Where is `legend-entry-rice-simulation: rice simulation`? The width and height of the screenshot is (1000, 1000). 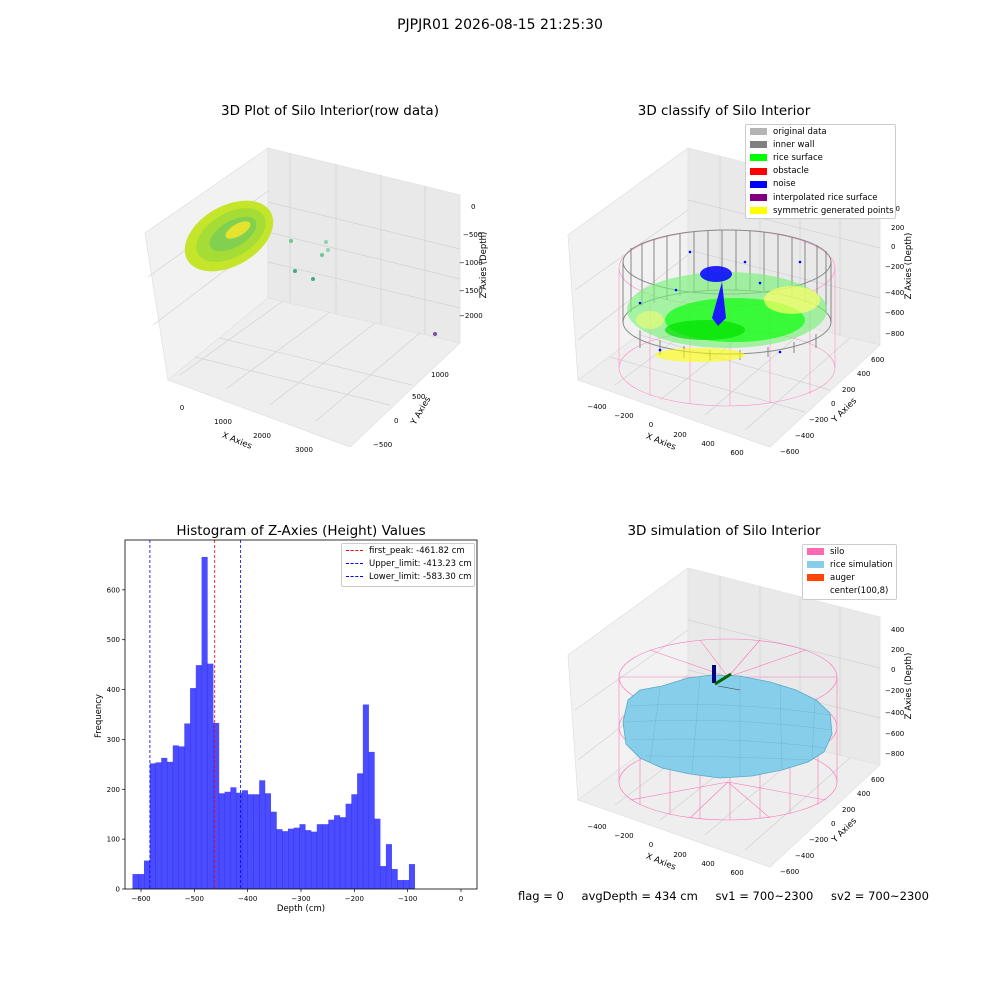
legend-entry-rice-simulation: rice simulation is located at coordinates (849, 564).